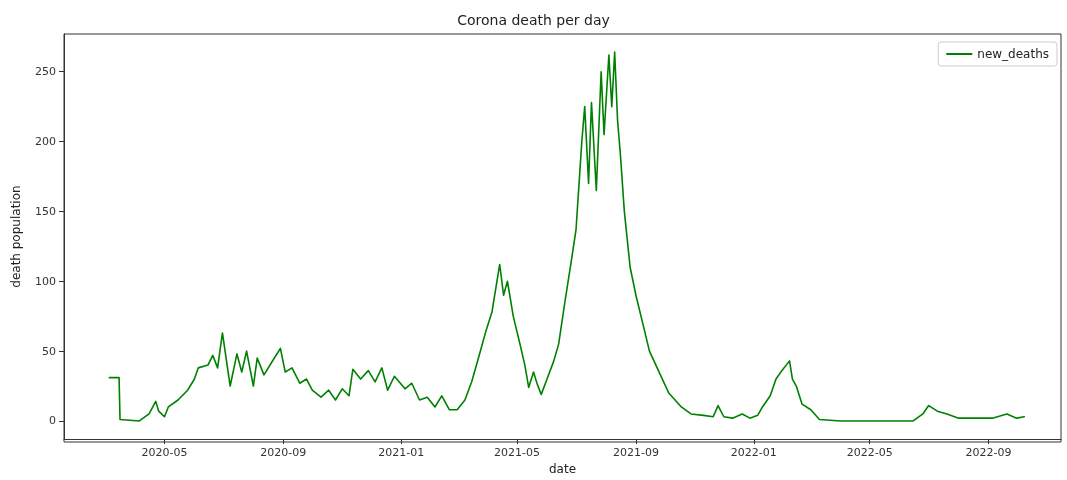  I want to click on y-tick-label: 50, so click(49, 351).